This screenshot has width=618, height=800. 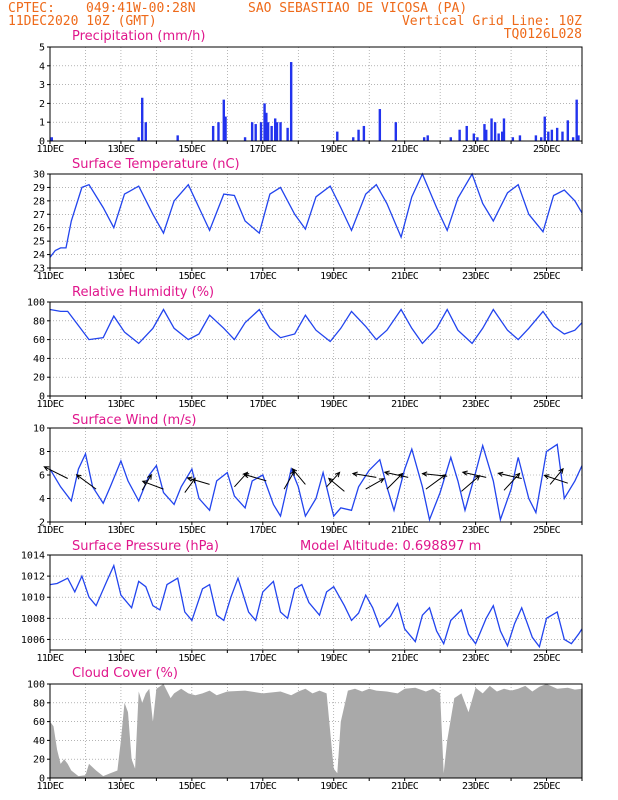 I want to click on temp-frame, so click(x=316, y=221).